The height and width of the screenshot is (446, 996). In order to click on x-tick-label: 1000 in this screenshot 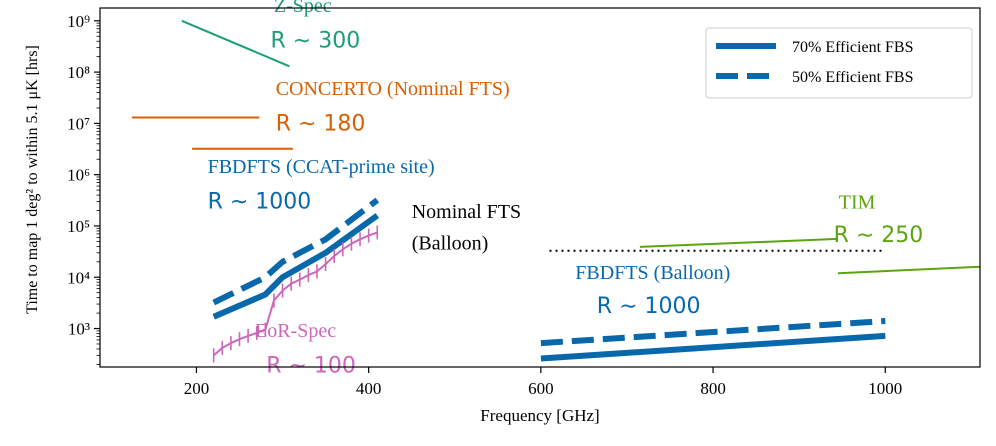, I will do `click(885, 388)`.